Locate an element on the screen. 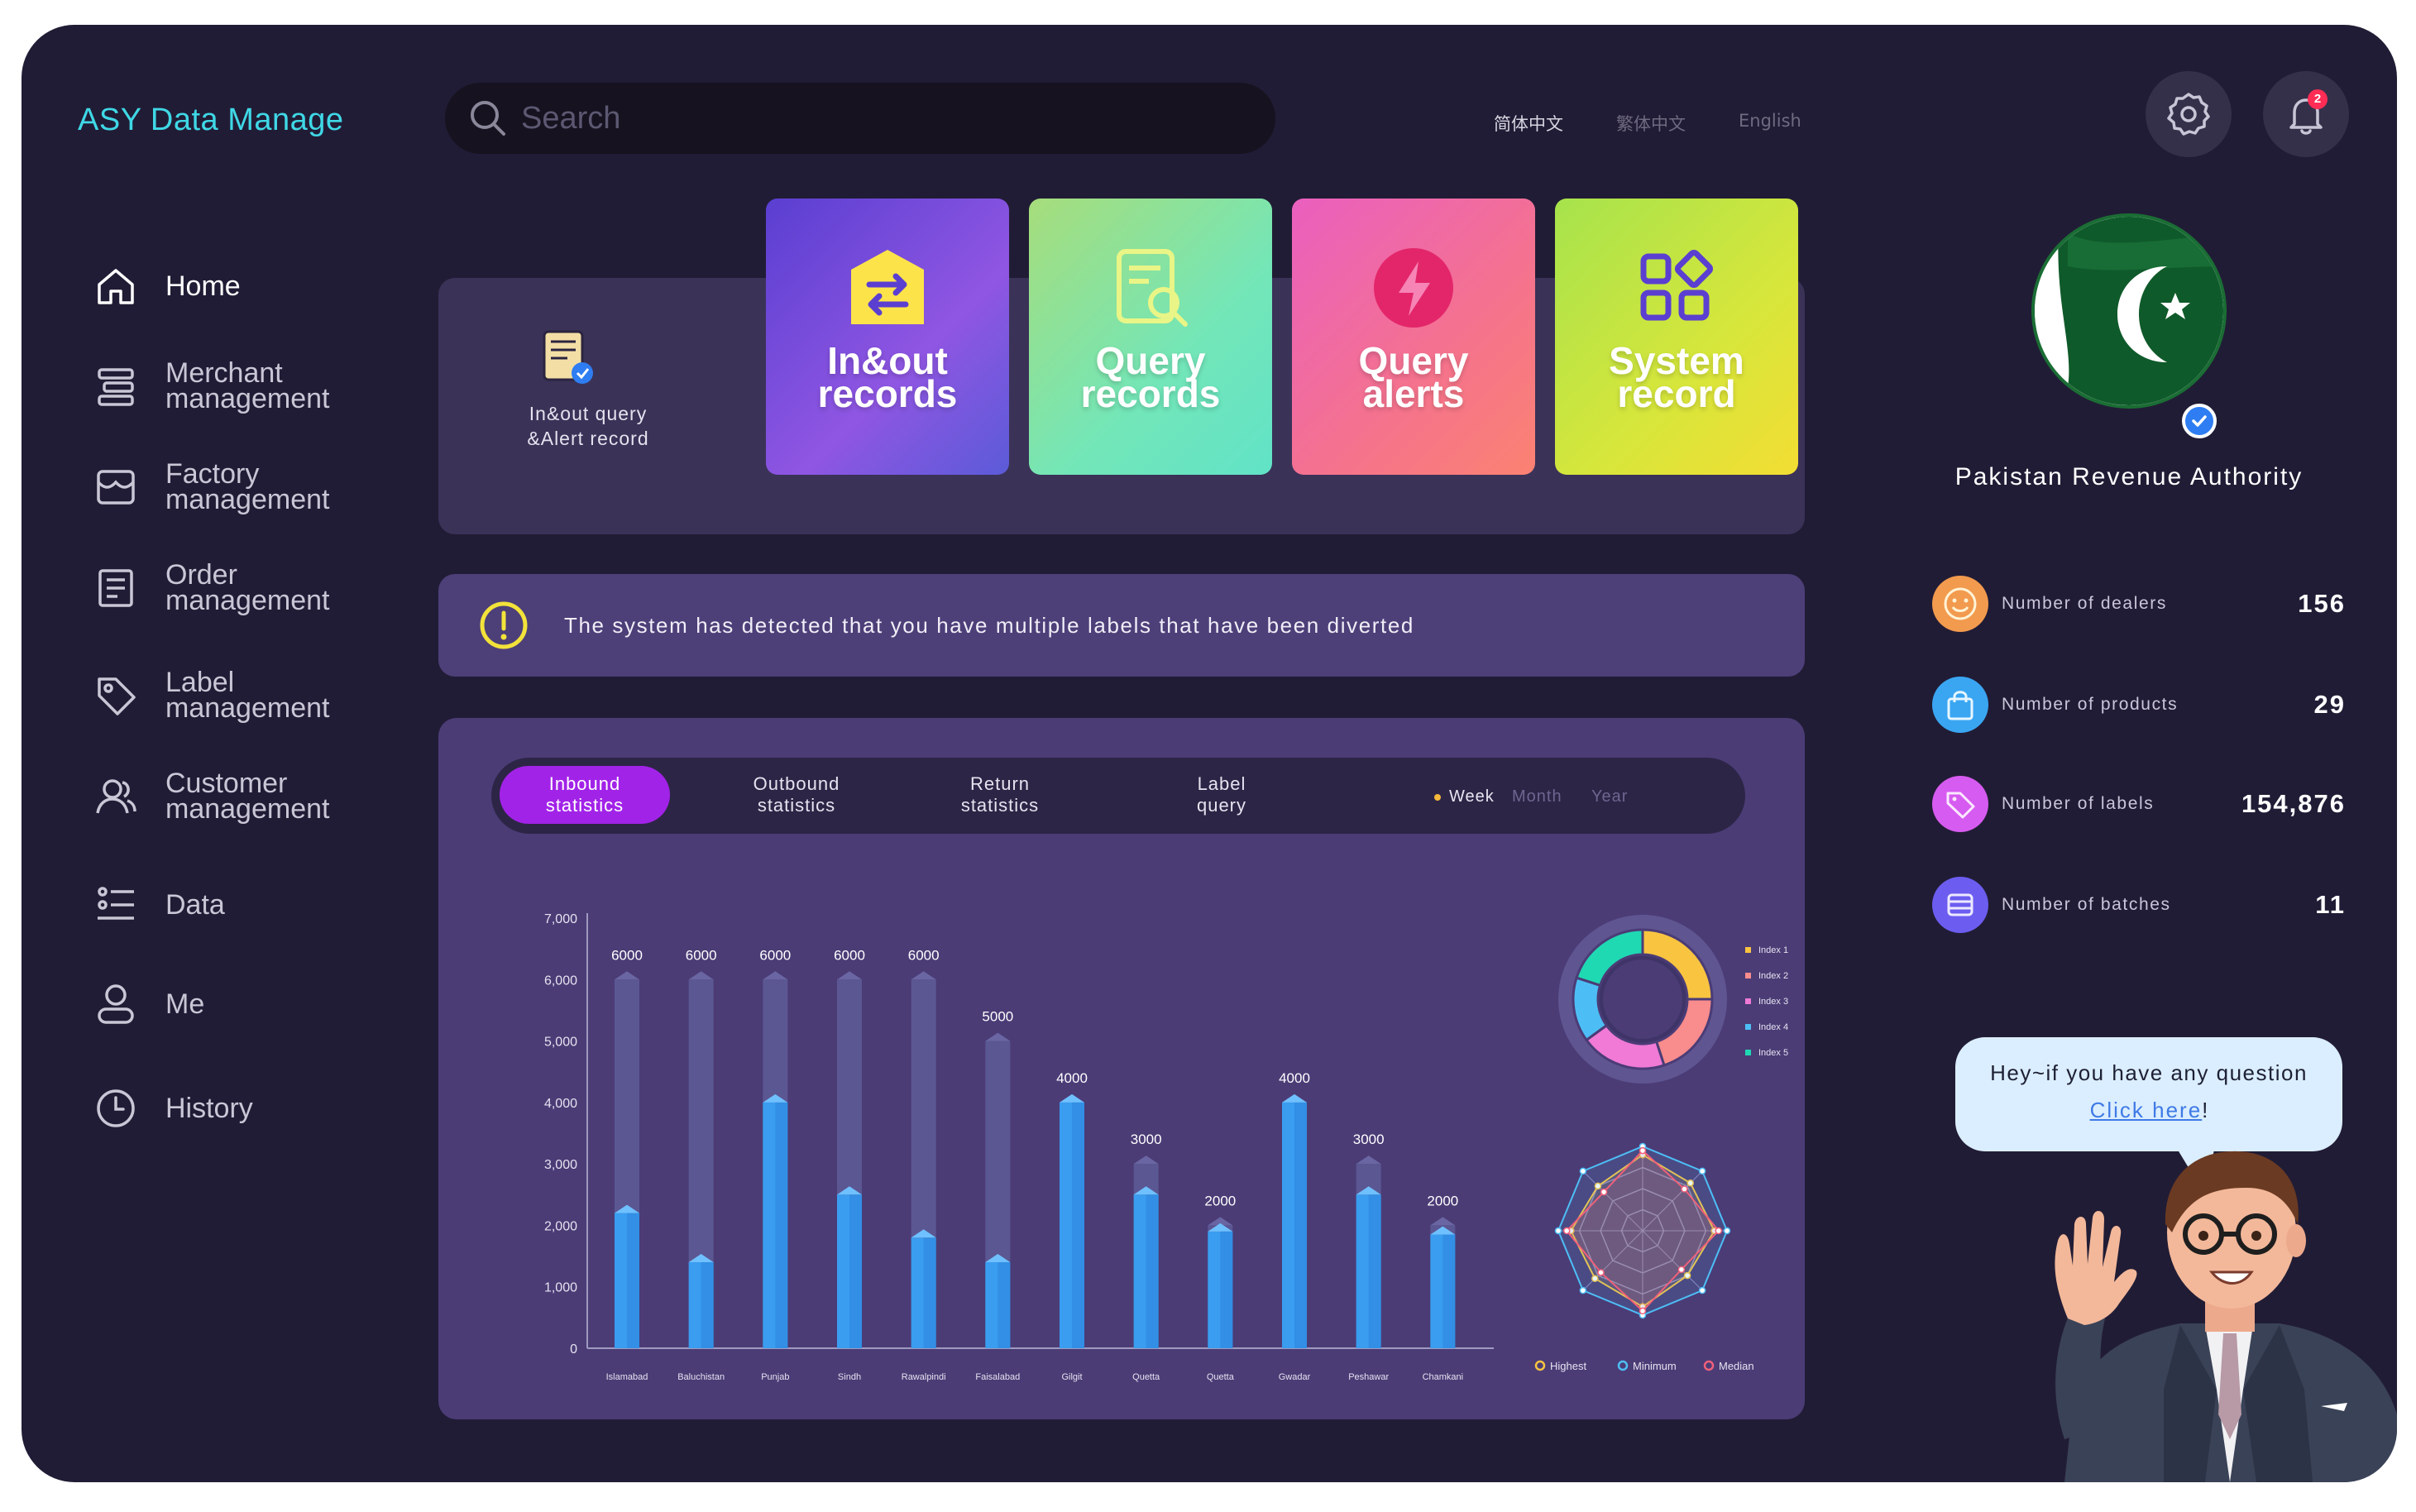  notifications-button: 2 is located at coordinates (2306, 114).